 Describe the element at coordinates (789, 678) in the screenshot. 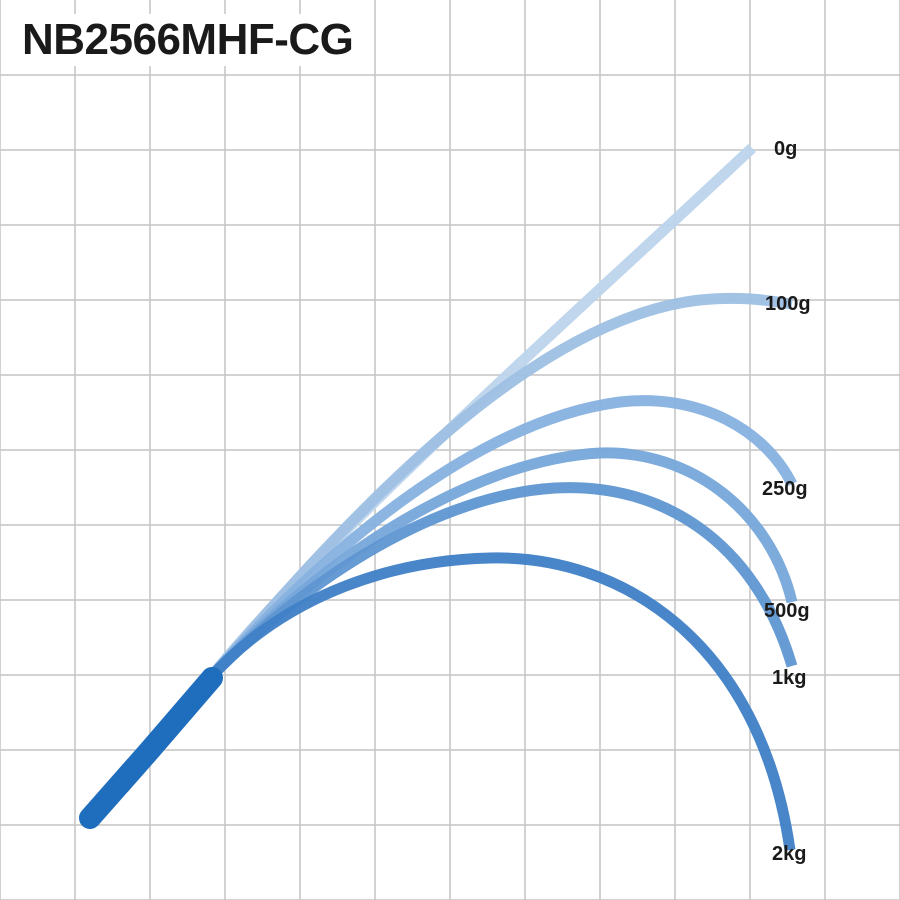

I see `load-label-1kg: 1kg` at that location.